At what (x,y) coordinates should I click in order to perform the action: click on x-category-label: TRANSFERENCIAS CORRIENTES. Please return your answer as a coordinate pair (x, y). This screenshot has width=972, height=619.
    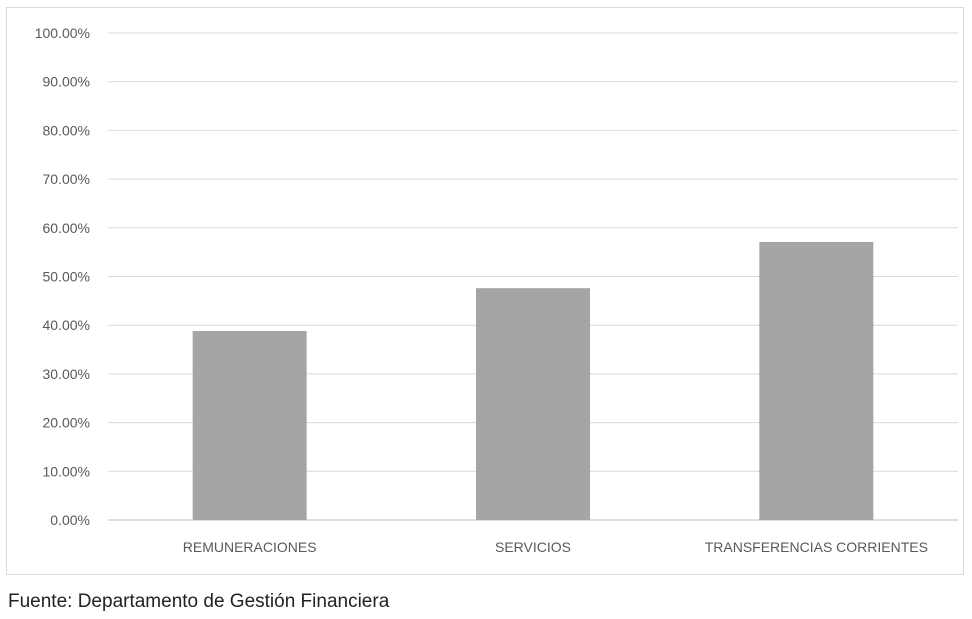
    Looking at the image, I should click on (816, 547).